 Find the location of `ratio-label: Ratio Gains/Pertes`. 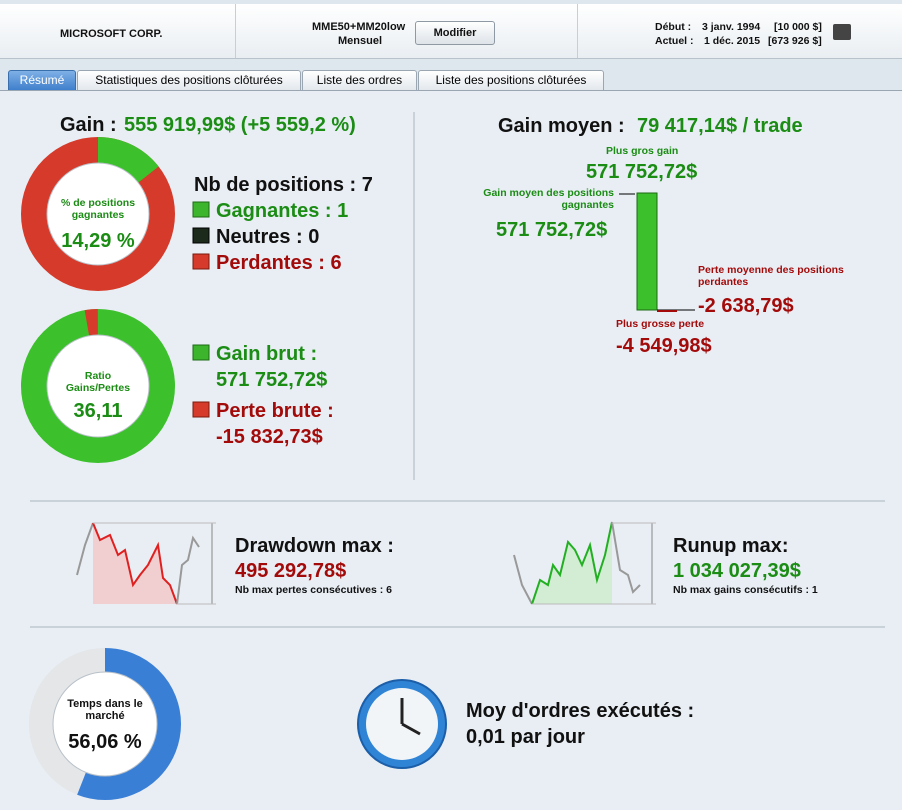

ratio-label: Ratio Gains/Pertes is located at coordinates (98, 382).